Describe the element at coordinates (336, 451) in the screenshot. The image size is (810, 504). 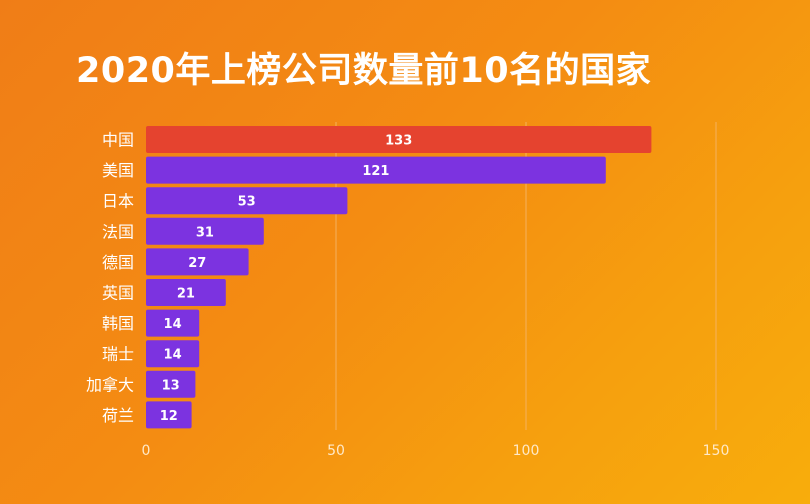
I see `x-tick-label: 50` at that location.